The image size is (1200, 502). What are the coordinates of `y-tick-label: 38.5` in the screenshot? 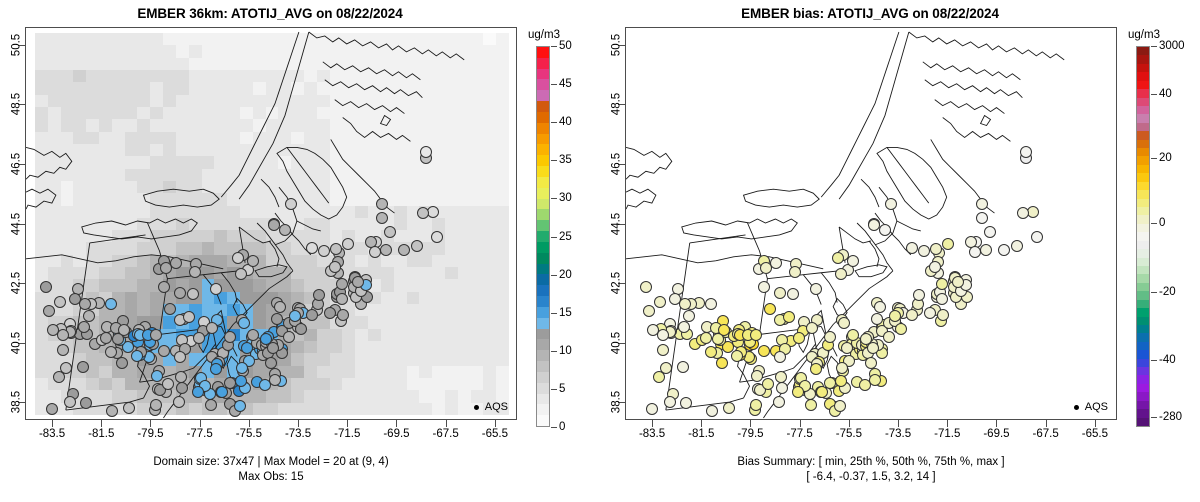 It's located at (616, 402).